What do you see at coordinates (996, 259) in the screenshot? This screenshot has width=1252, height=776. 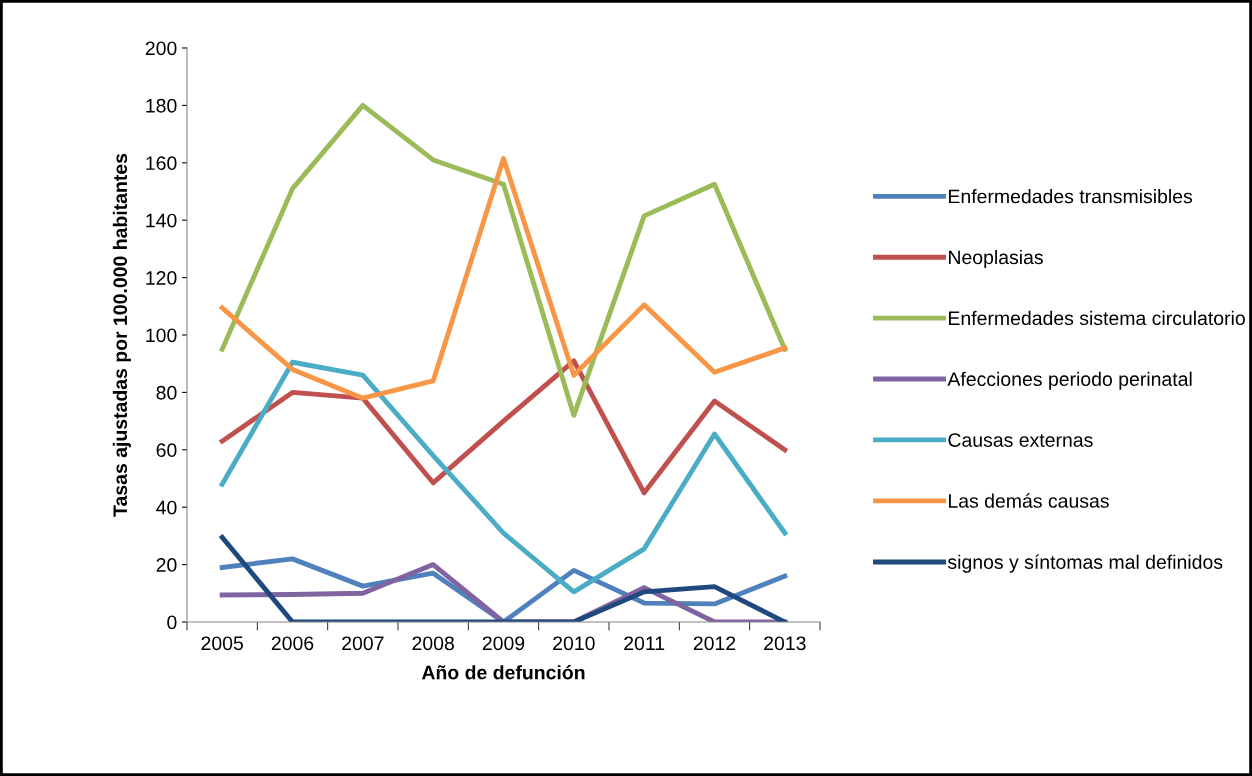 I see `legend-label: Neoplasias` at bounding box center [996, 259].